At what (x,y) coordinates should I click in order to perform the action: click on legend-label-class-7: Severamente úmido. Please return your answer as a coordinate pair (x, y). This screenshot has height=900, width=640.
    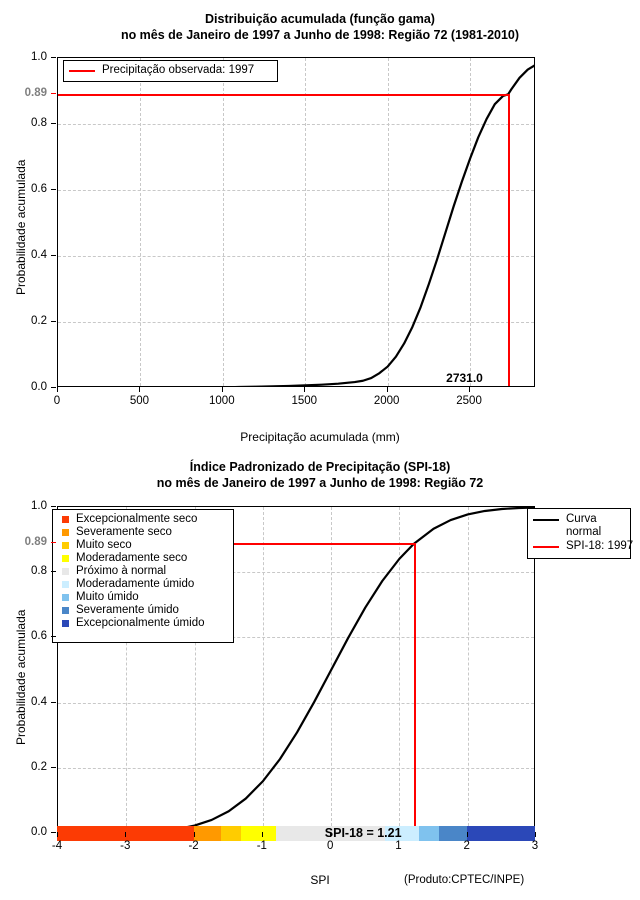
    Looking at the image, I should click on (127, 610).